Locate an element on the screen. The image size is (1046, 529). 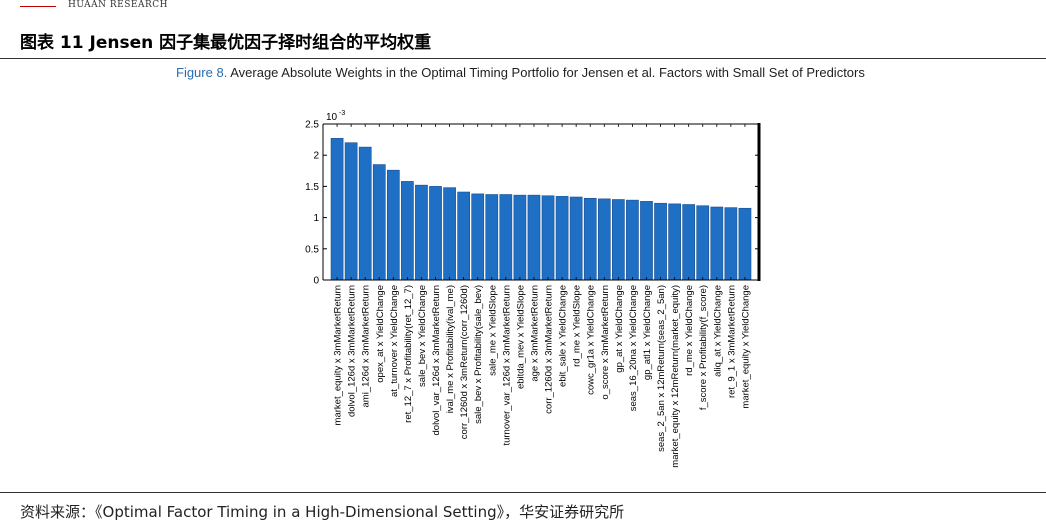
x-tick-label: gp_atl1 x YieldChange is located at coordinates (647, 332).